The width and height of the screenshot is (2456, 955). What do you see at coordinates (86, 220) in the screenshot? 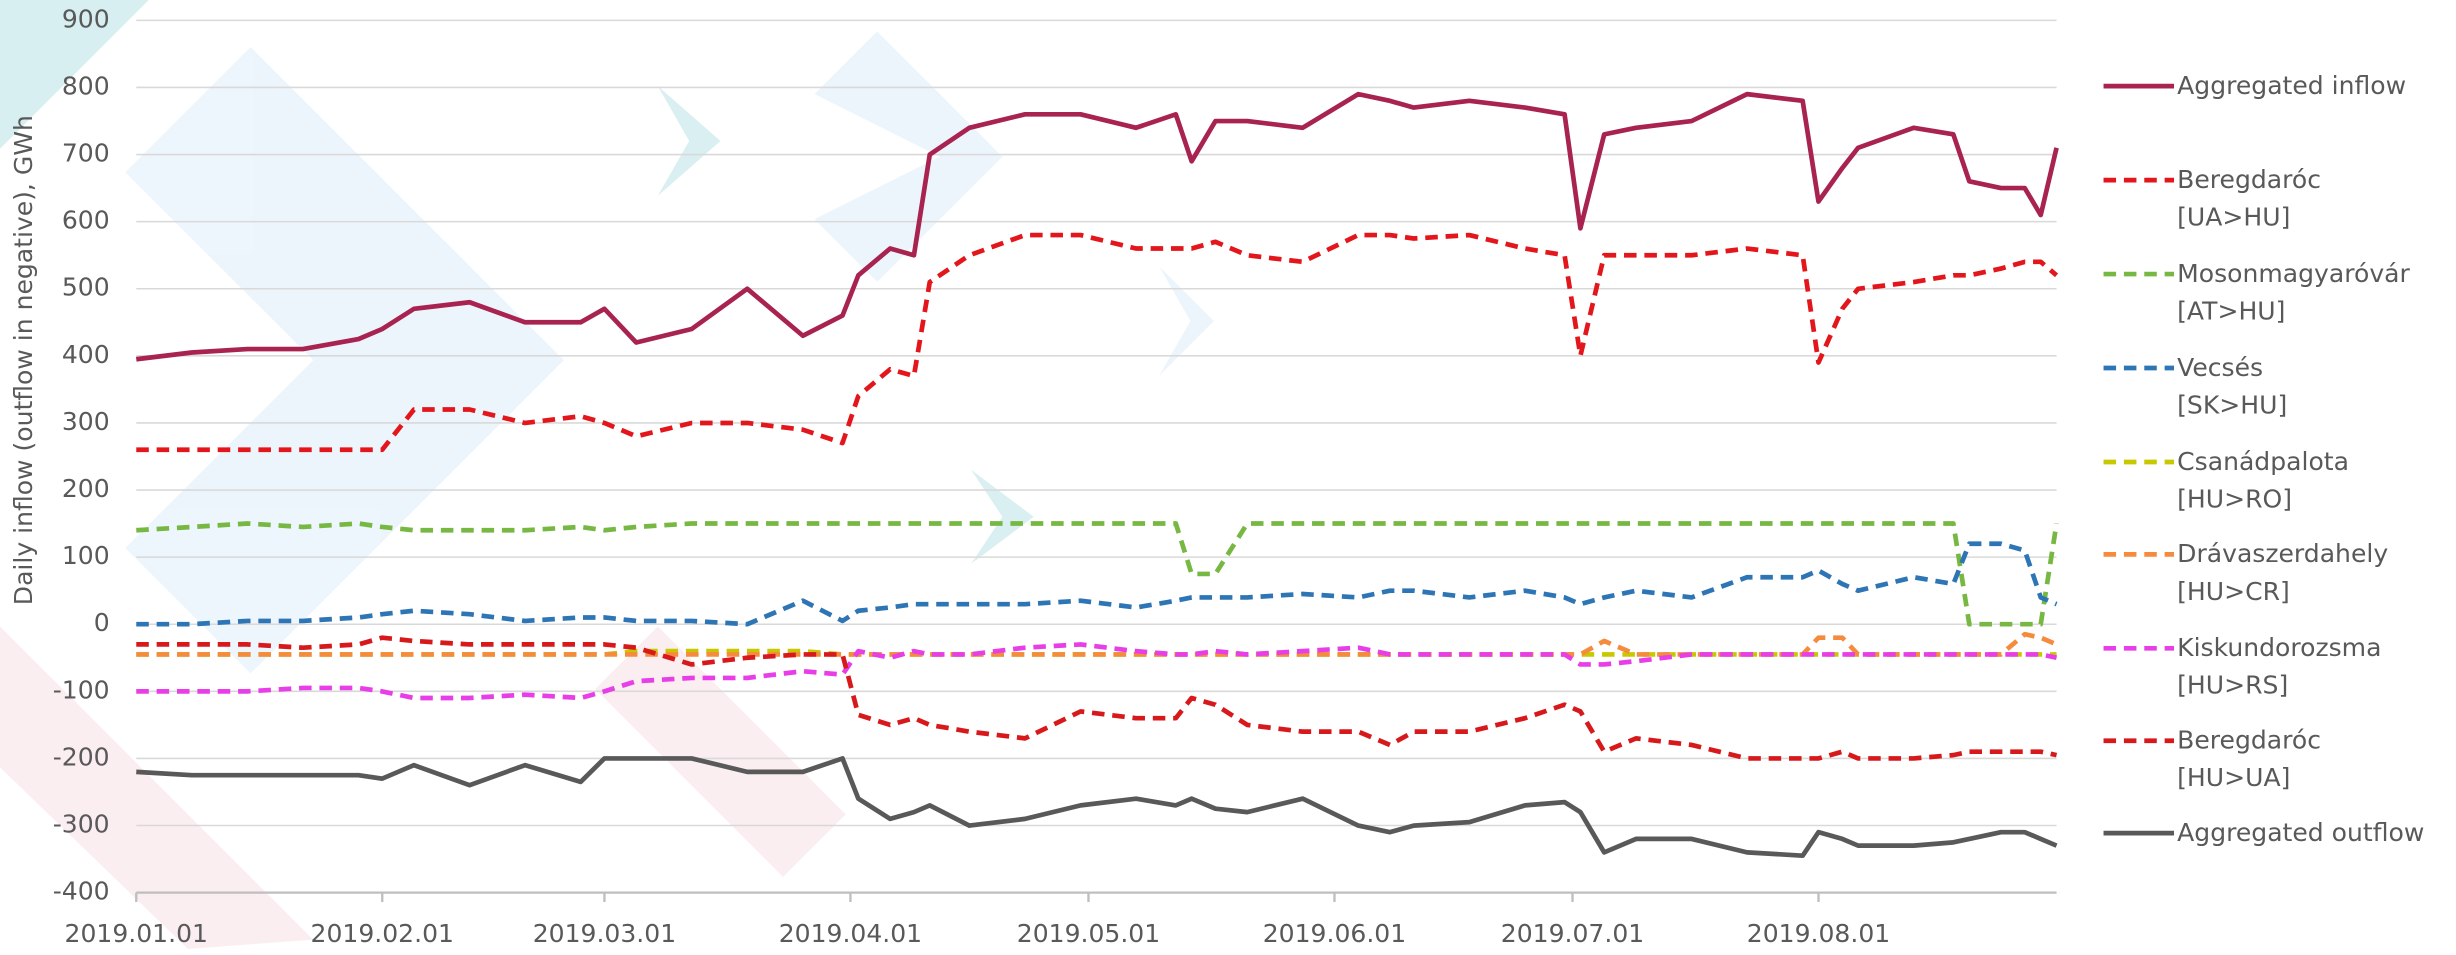
I see `y-tick-label: 600` at bounding box center [86, 220].